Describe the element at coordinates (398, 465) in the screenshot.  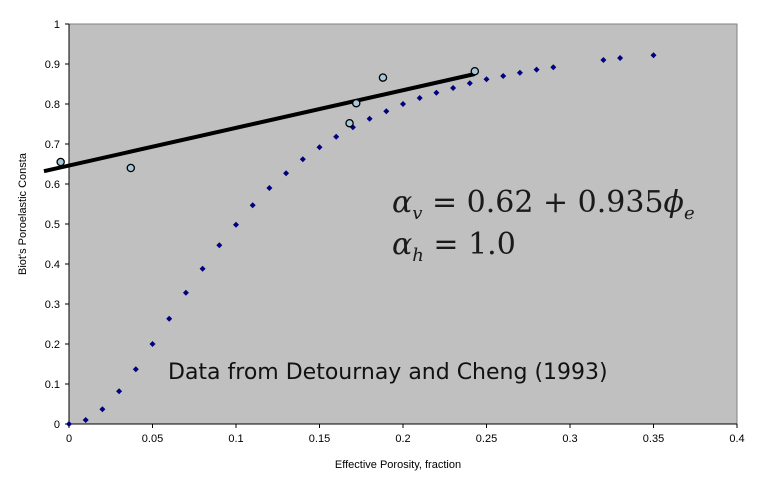
I see `x-axis-title: Effective Porosity, fraction` at that location.